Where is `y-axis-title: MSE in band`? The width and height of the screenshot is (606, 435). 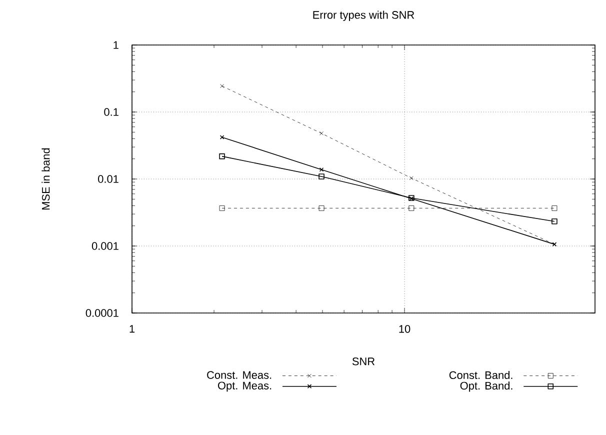
y-axis-title: MSE in band is located at coordinates (46, 179).